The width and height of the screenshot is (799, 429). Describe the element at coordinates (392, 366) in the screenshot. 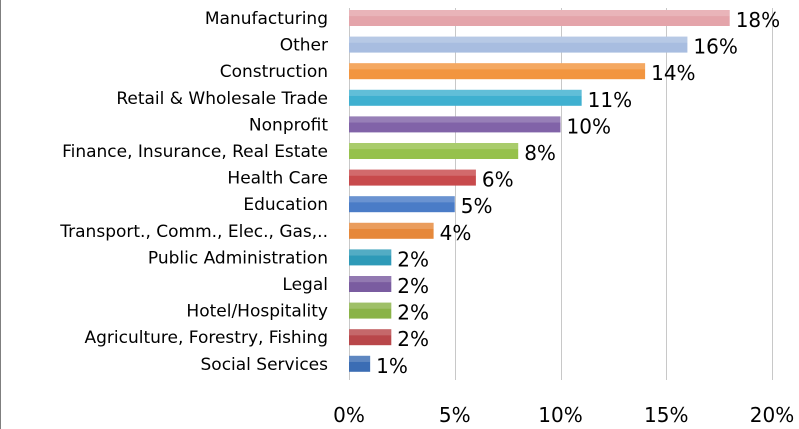

I see `value-label: 1%` at that location.